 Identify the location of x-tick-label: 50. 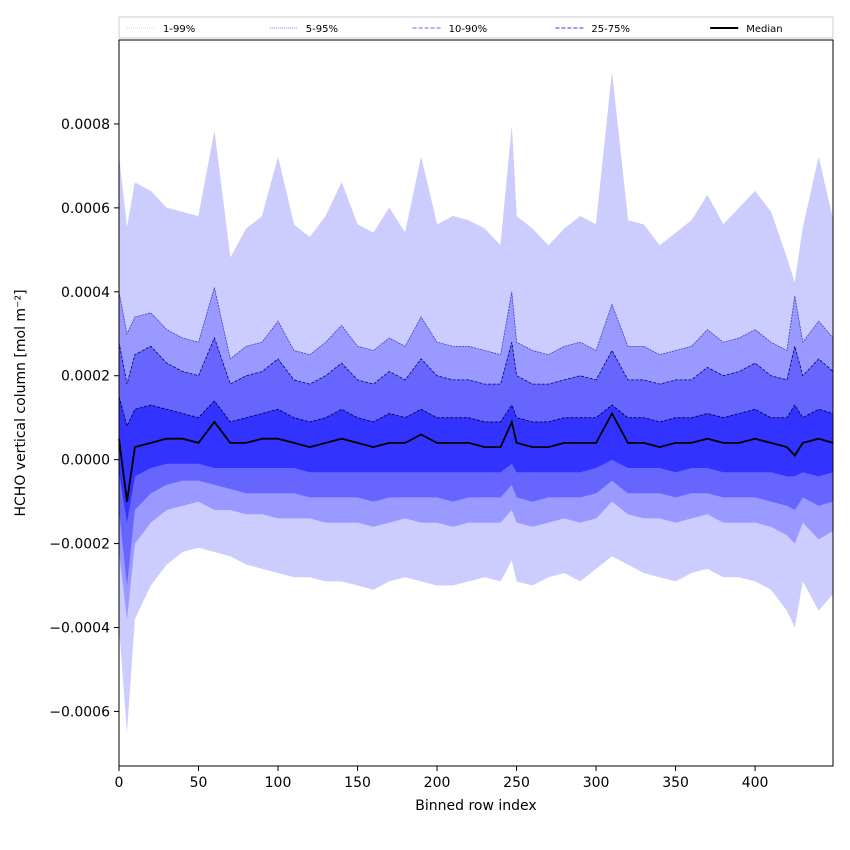
(199, 783).